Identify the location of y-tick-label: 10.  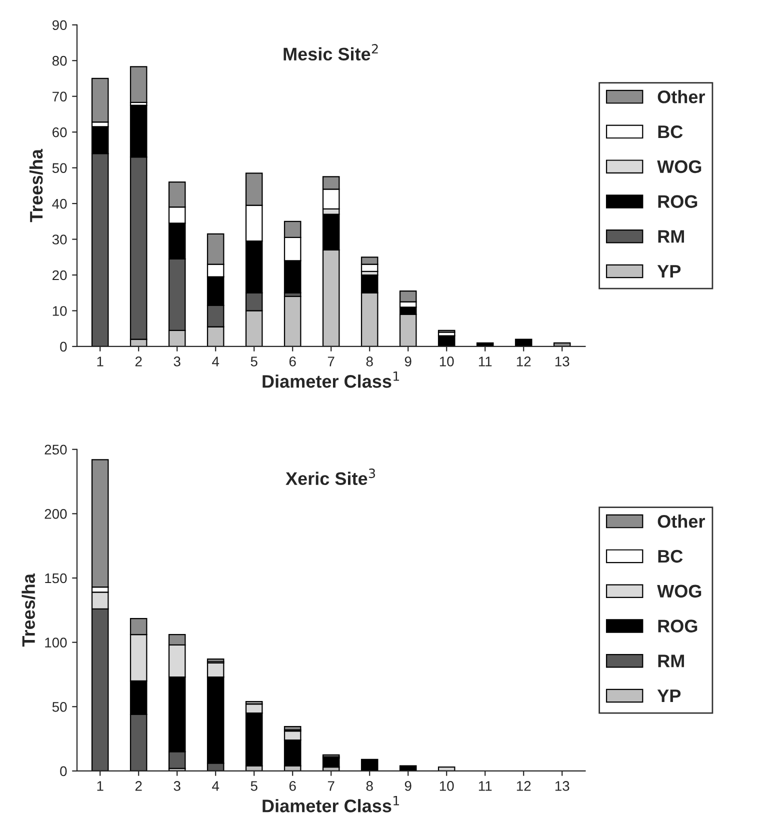
(59, 311).